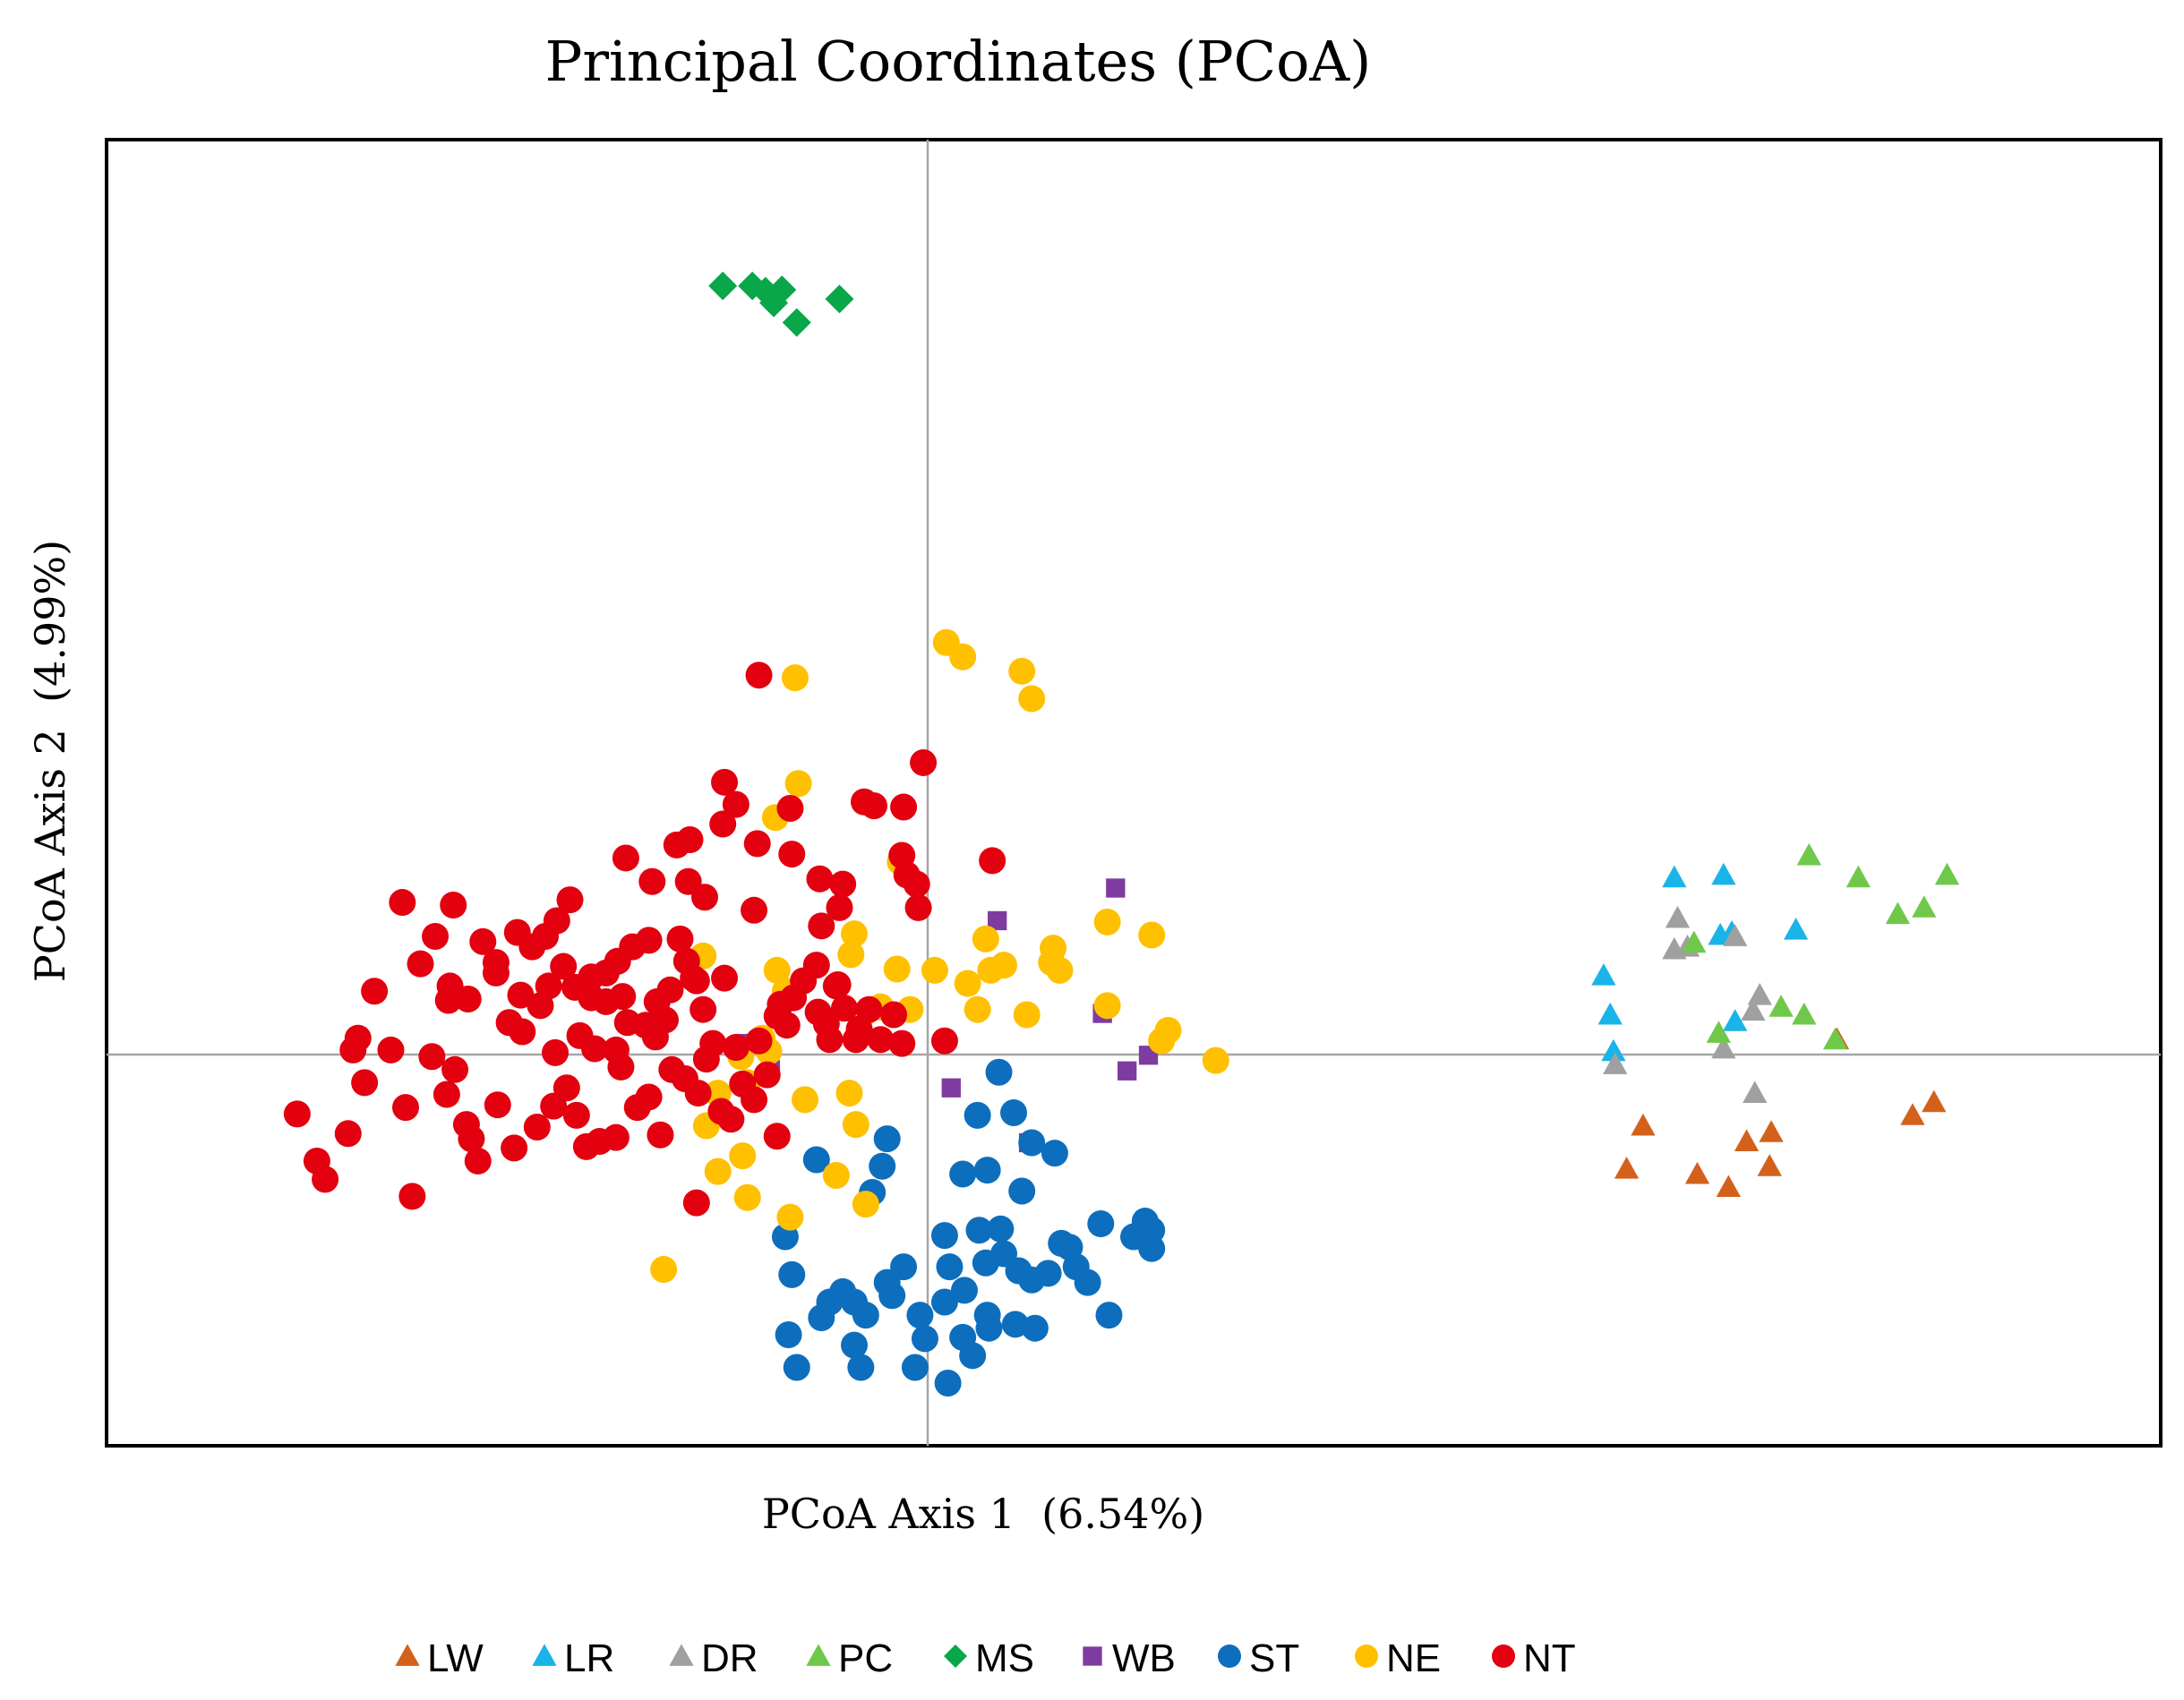 Image resolution: width=2184 pixels, height=1700 pixels. Describe the element at coordinates (781, 304) in the screenshot. I see `series-ms` at that location.